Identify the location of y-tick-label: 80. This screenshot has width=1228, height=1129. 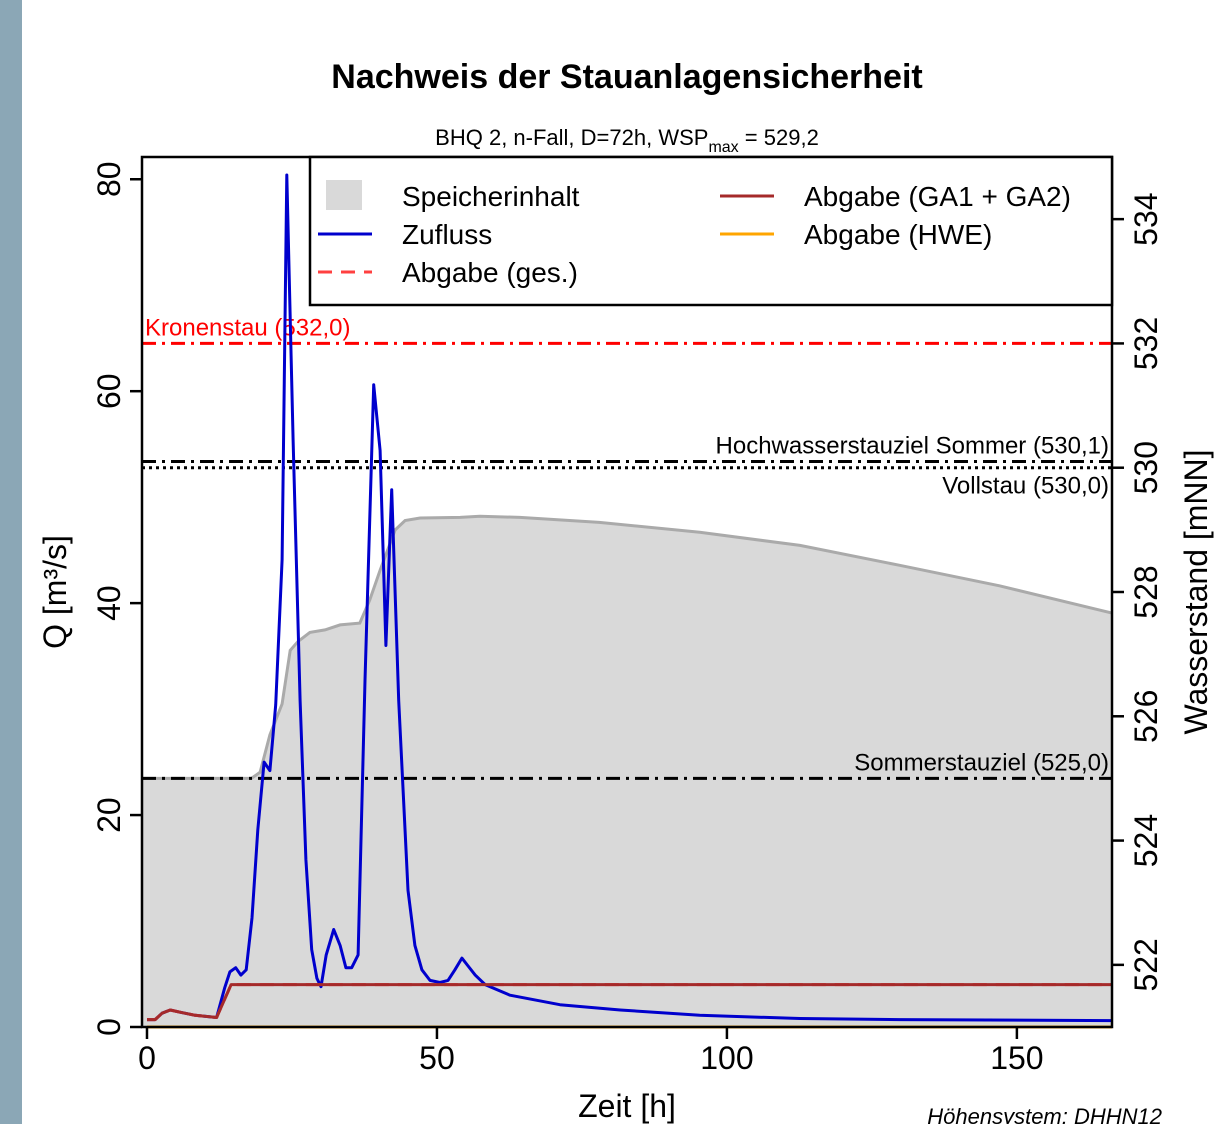
(109, 179).